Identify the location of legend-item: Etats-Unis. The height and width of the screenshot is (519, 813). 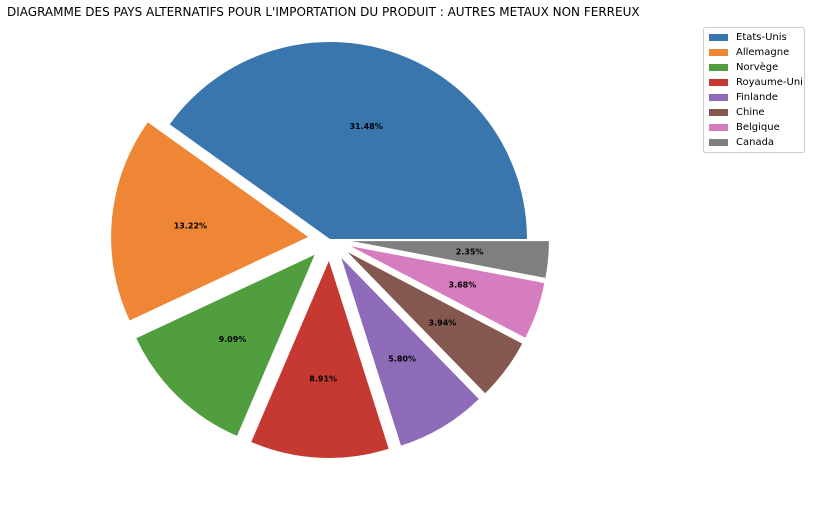
(754, 37).